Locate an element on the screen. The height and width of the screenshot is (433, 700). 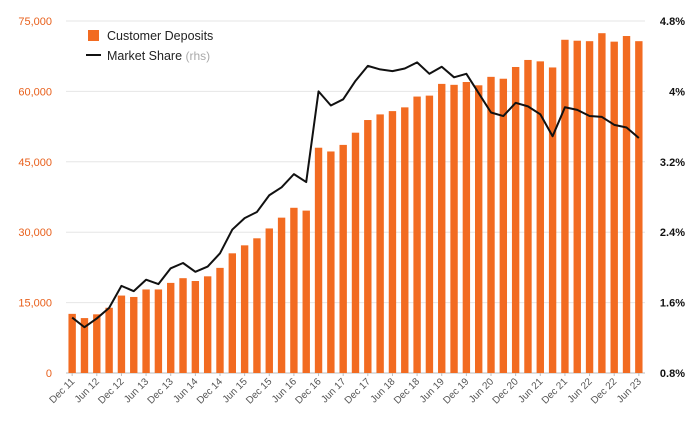
x-tick-label: Dec 13 is located at coordinates (161, 391).